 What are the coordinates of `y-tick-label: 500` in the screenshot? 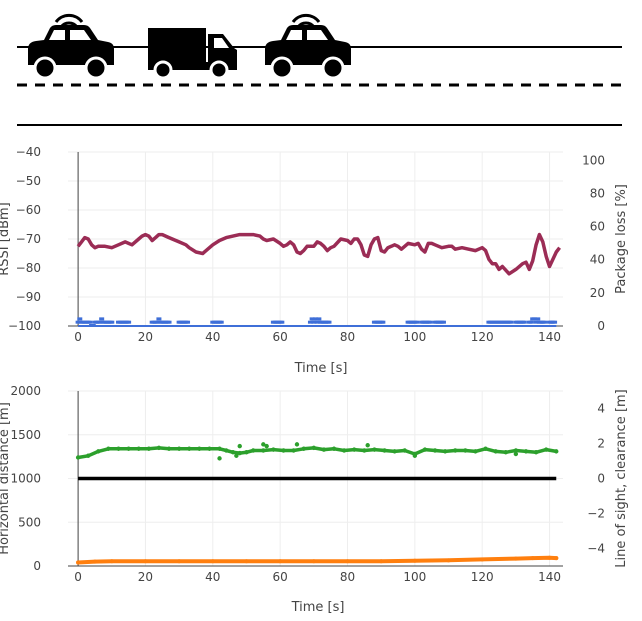 It's located at (29, 522).